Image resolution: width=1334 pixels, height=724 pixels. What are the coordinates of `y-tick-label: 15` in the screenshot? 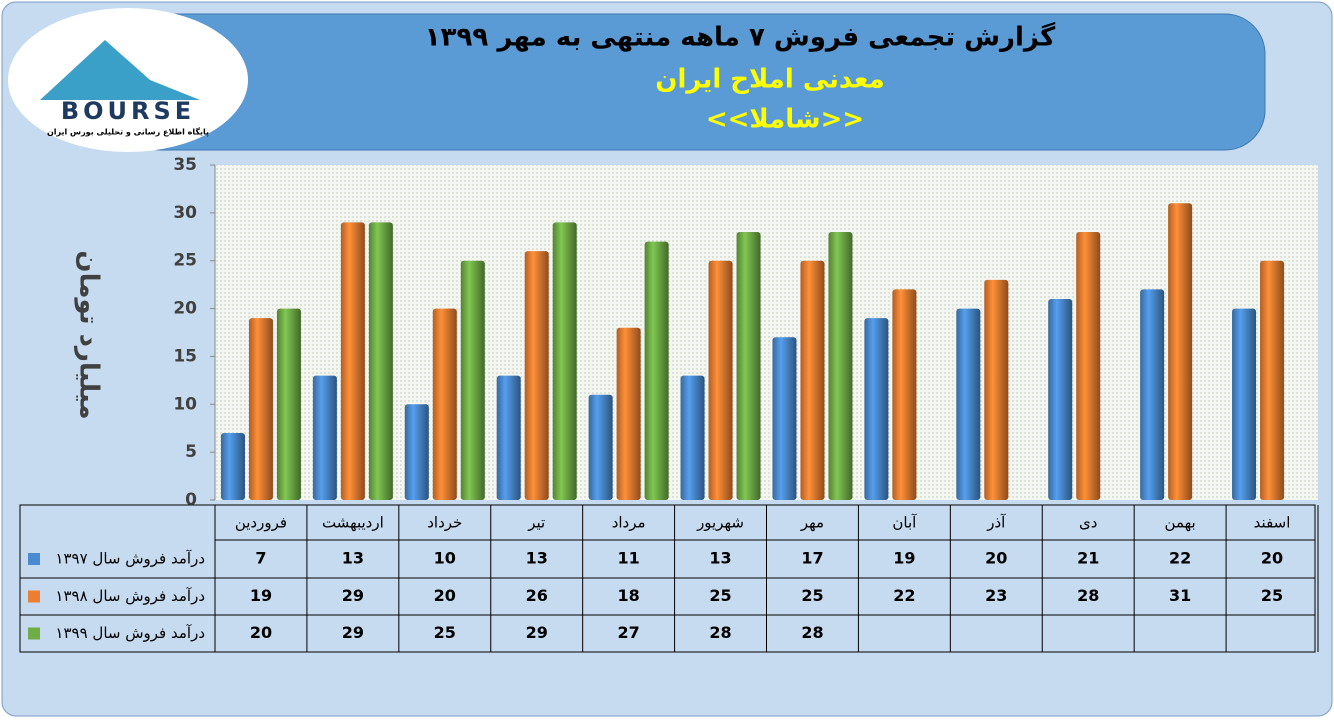 It's located at (185, 356).